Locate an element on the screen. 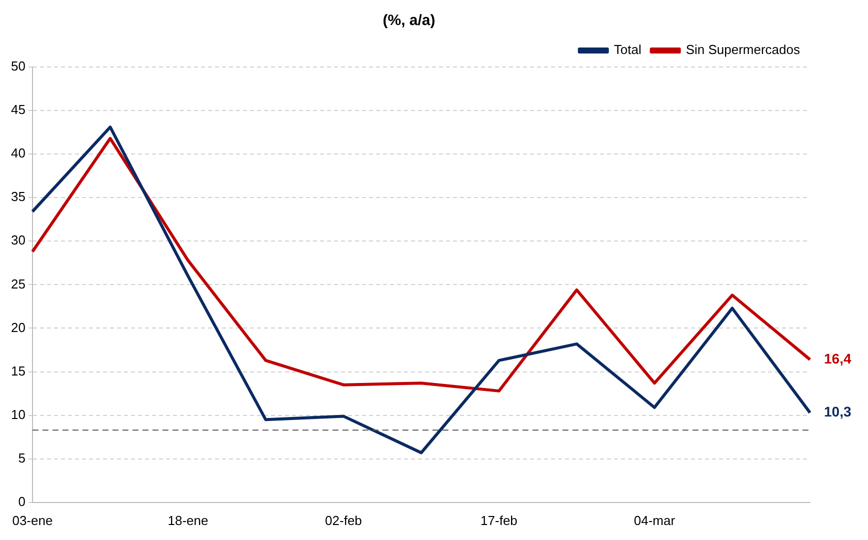 The width and height of the screenshot is (868, 540). y-tick-label: 35 is located at coordinates (18, 196).